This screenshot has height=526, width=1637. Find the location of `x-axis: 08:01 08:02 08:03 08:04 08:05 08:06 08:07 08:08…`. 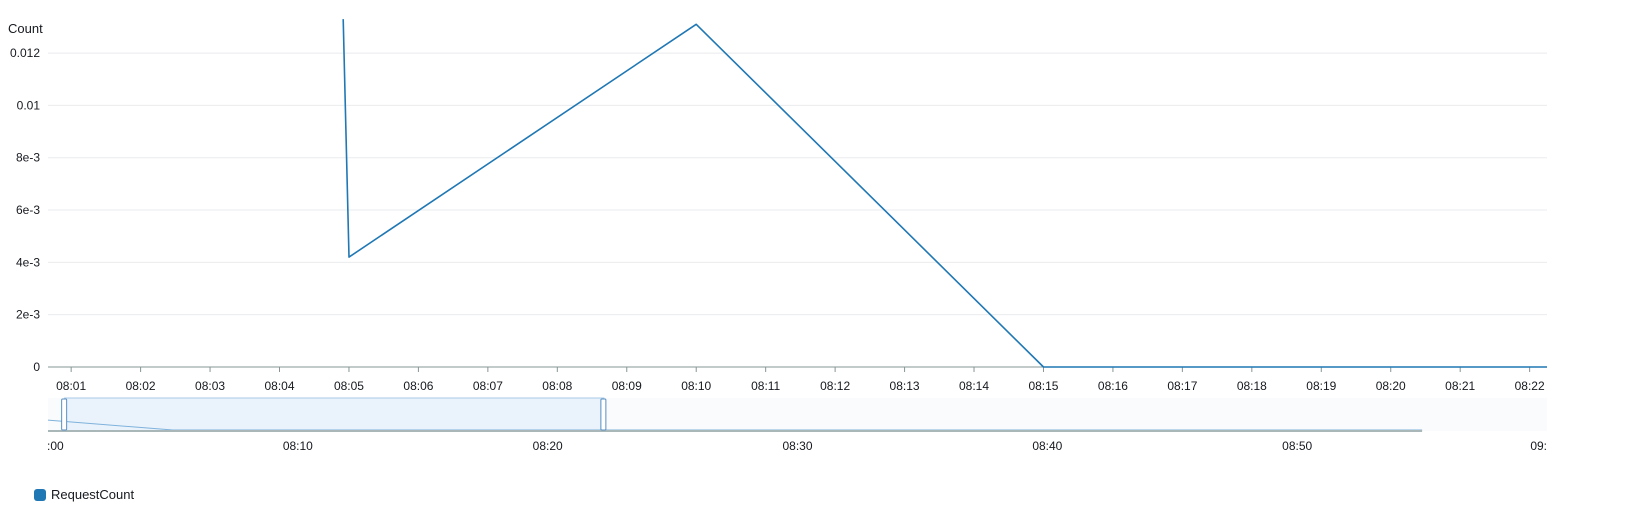

x-axis: 08:01 08:02 08:03 08:04 08:05 08:06 08:07 08:08… is located at coordinates (797, 379).